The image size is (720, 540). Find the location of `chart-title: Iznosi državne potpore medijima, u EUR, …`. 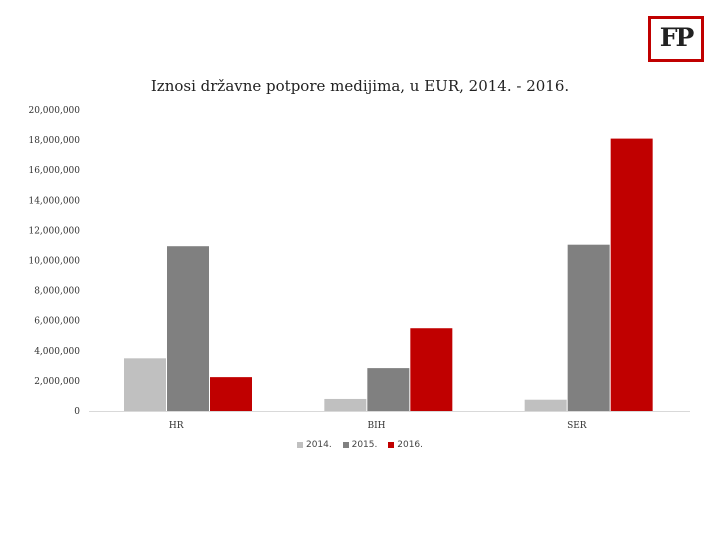

chart-title: Iznosi državne potpore medijima, u EUR, … is located at coordinates (360, 86).